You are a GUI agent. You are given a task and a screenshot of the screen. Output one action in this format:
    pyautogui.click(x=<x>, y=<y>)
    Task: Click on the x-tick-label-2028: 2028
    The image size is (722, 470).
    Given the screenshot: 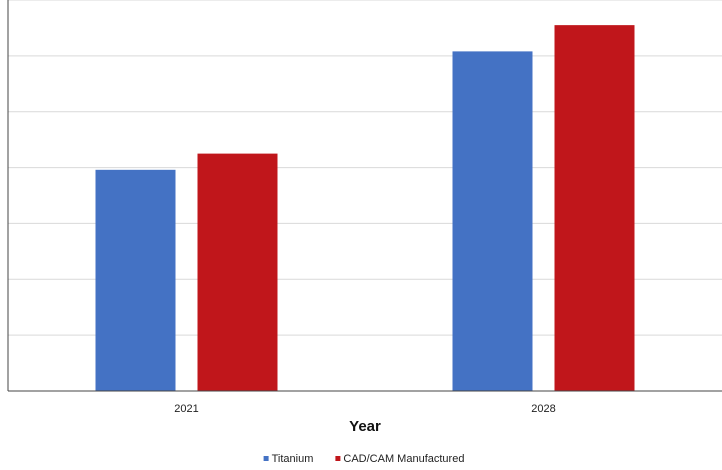 What is the action you would take?
    pyautogui.click(x=543, y=409)
    